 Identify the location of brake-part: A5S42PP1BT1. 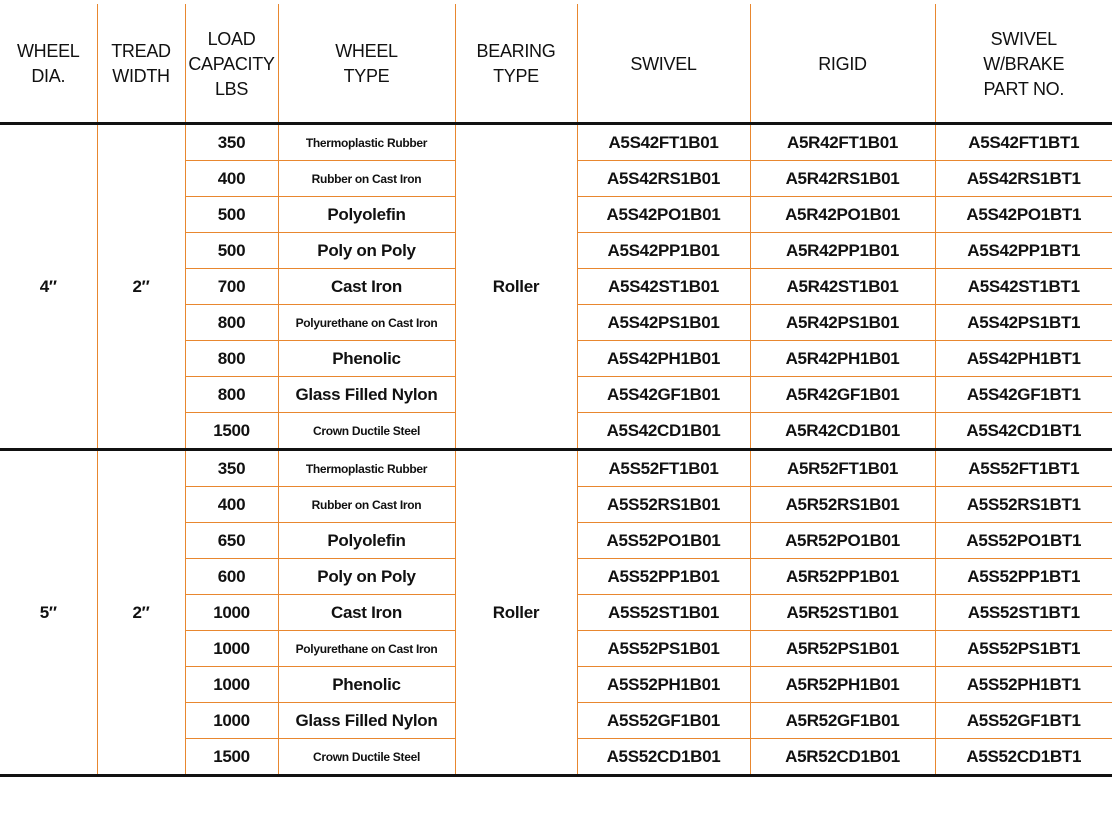
(1023, 251).